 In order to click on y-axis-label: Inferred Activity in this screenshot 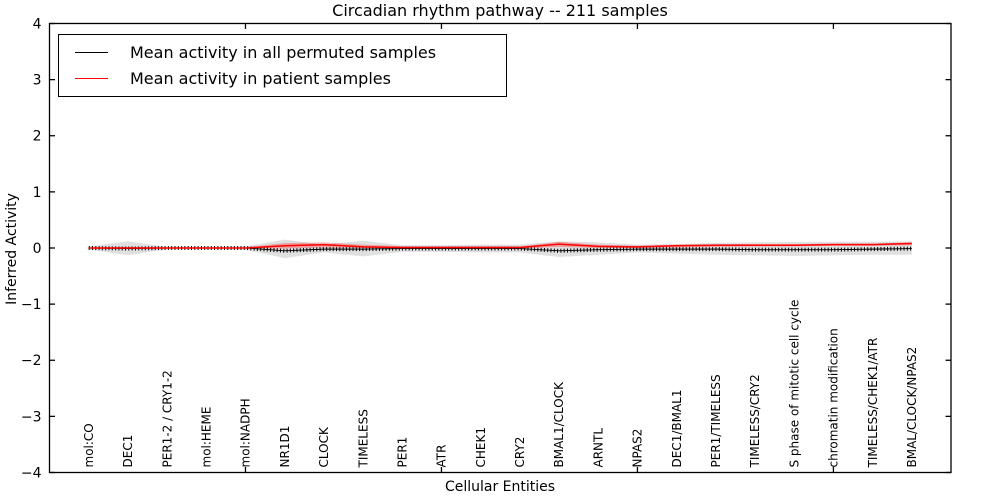, I will do `click(12, 249)`.